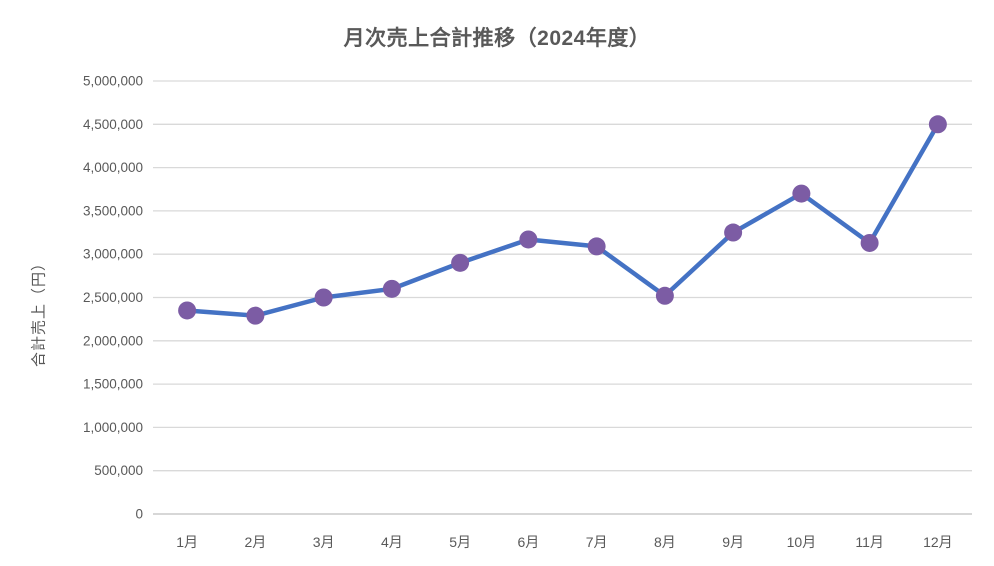 The width and height of the screenshot is (994, 566). What do you see at coordinates (597, 542) in the screenshot?
I see `x-tick-label: 7月` at bounding box center [597, 542].